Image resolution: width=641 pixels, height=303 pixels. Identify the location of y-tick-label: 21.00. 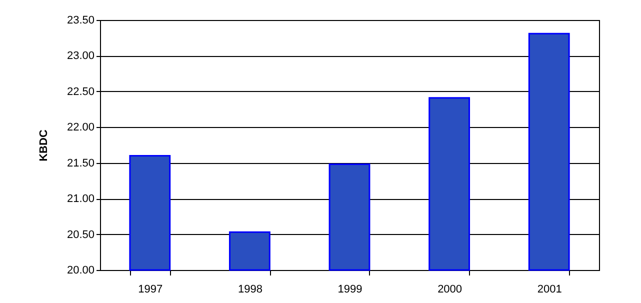
(80, 199).